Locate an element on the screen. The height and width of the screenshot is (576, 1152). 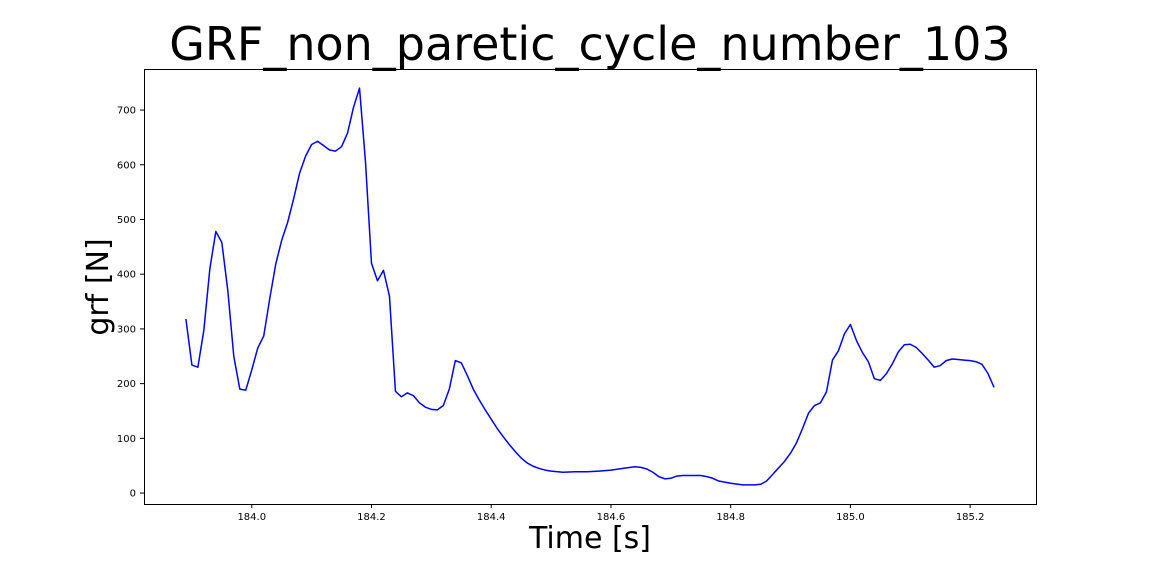
x-axis: 184.0 184.2 184.4 184.6 184.8 185.0 185.2 is located at coordinates (610, 513).